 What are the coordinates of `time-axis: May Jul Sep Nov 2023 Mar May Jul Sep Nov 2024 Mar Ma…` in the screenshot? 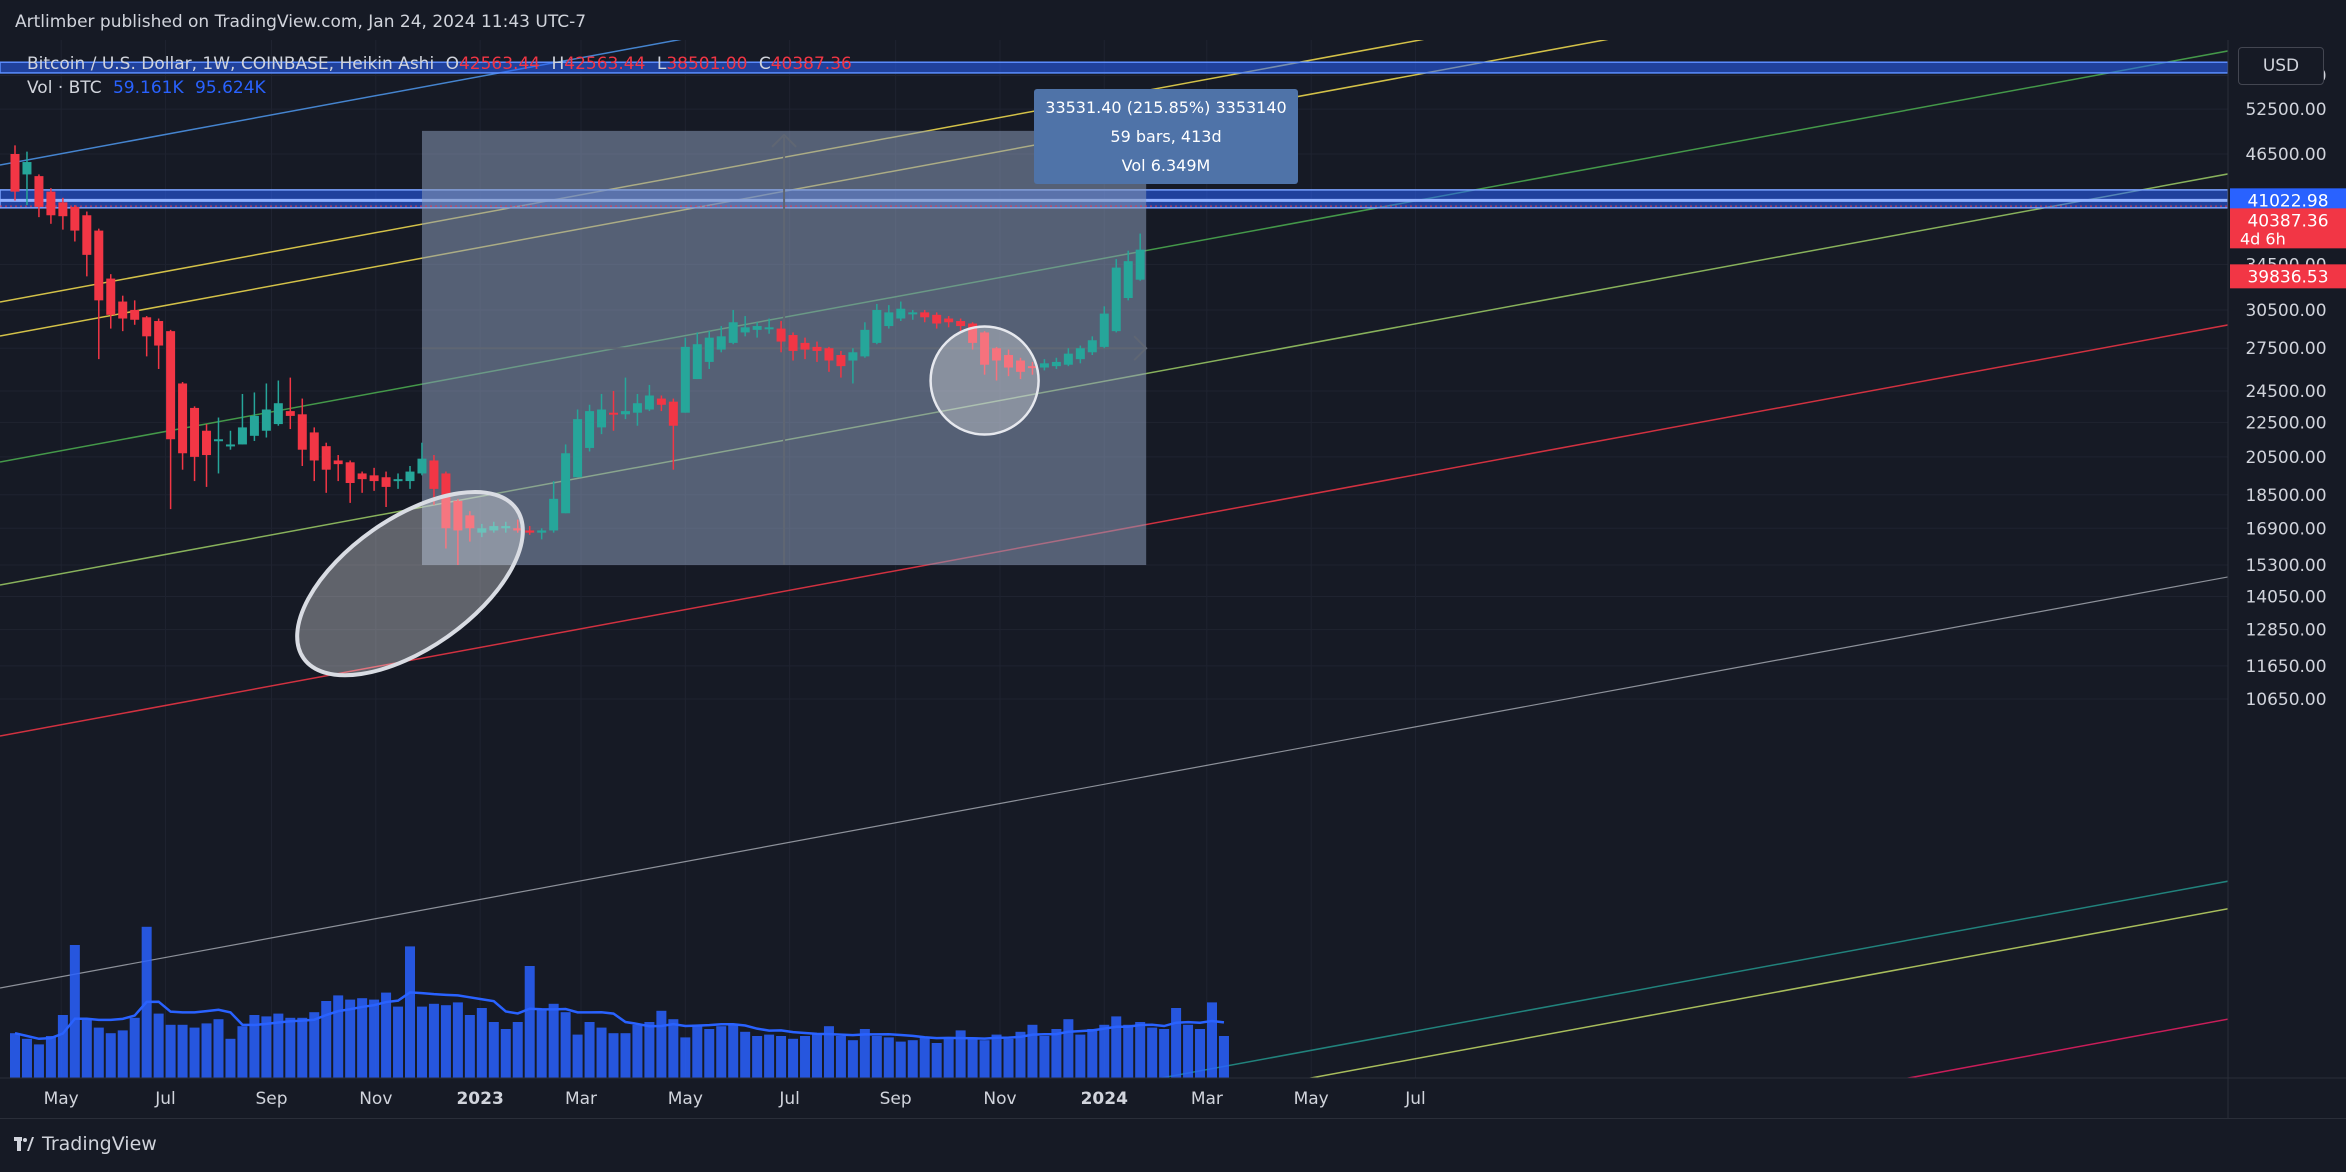 It's located at (735, 1099).